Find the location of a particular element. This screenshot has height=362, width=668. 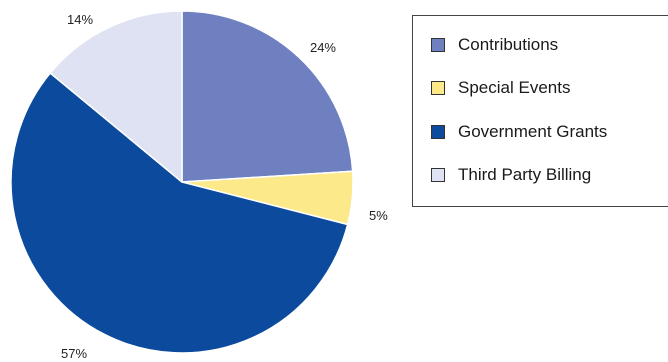

legend-item-third-party-billing: Third Party Billing is located at coordinates (511, 175).